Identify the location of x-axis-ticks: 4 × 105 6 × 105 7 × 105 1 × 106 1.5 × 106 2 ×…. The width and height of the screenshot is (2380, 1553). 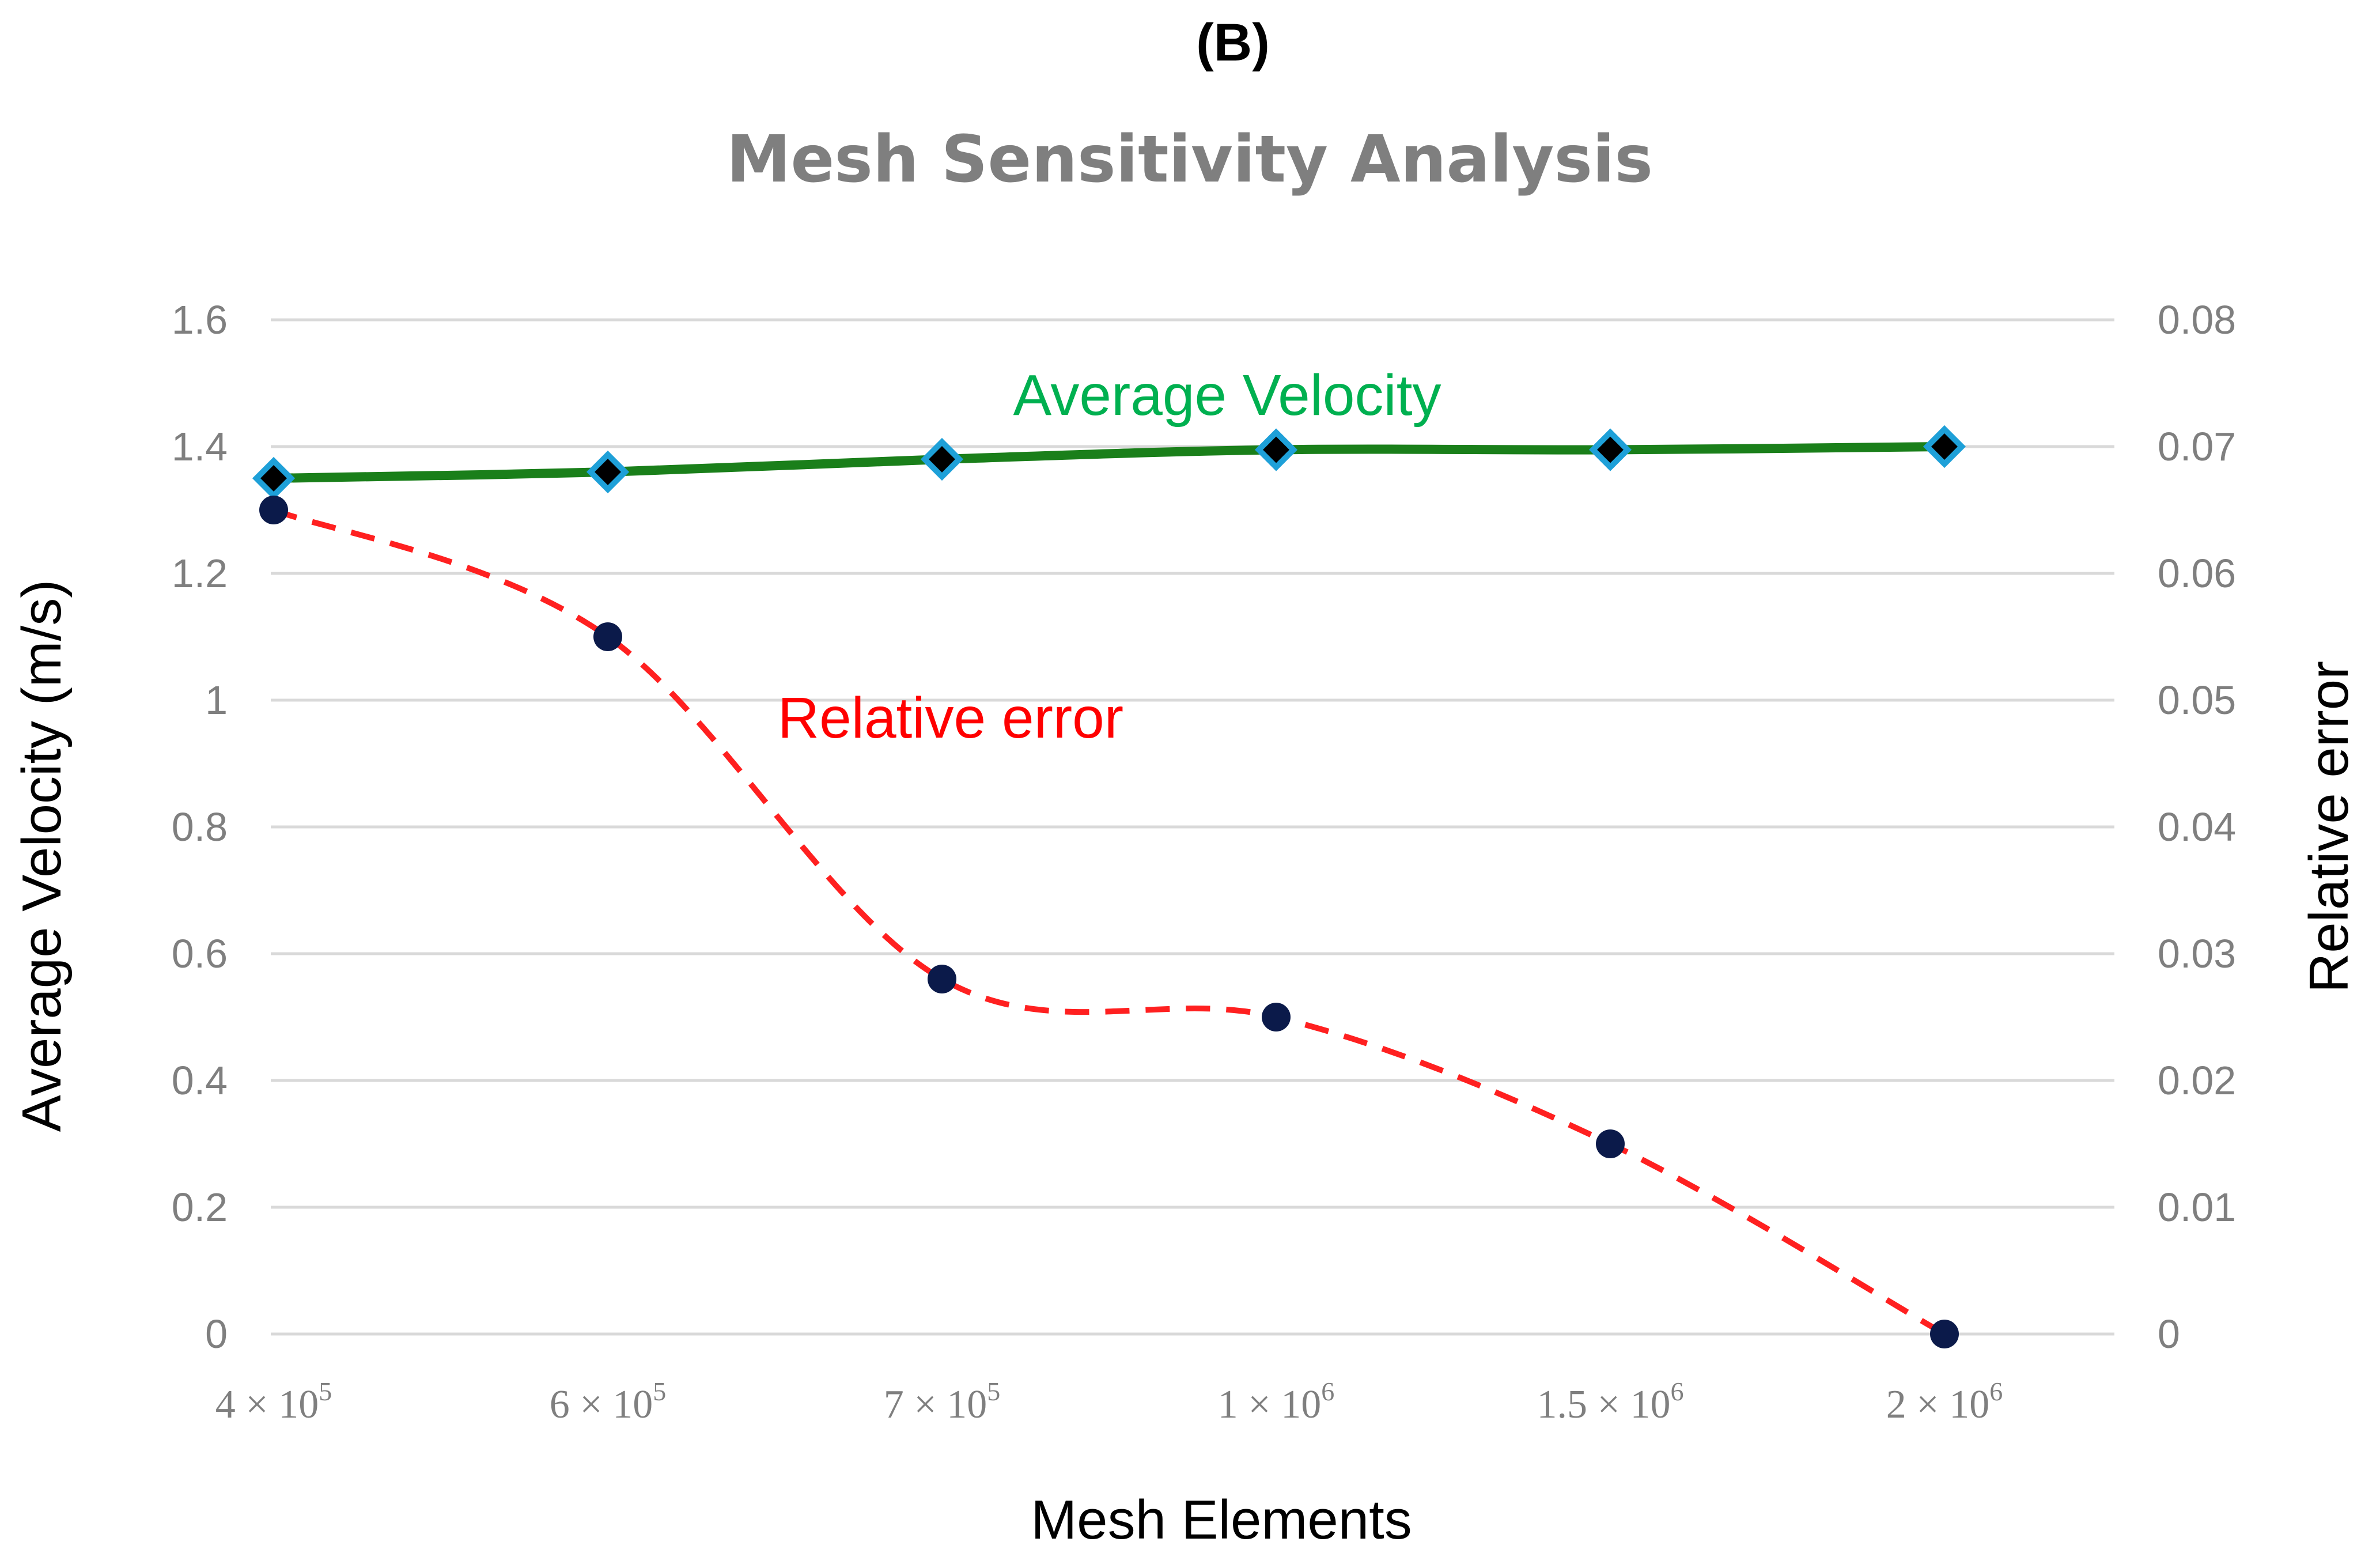
(1109, 1402).